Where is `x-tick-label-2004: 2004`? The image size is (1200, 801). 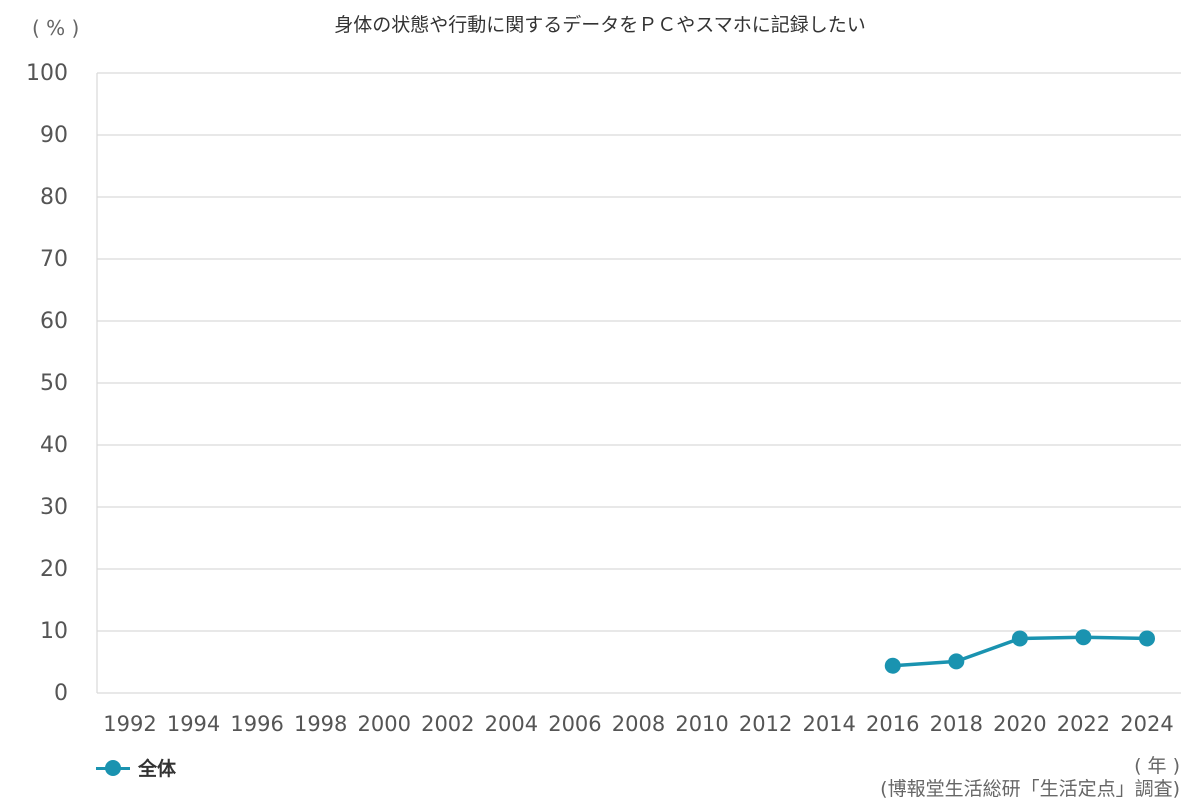
x-tick-label-2004: 2004 is located at coordinates (511, 724).